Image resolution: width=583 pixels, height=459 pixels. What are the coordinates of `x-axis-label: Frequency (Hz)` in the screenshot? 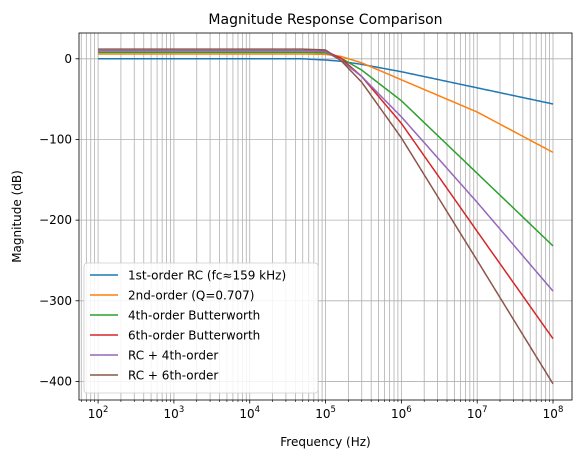 It's located at (325, 442).